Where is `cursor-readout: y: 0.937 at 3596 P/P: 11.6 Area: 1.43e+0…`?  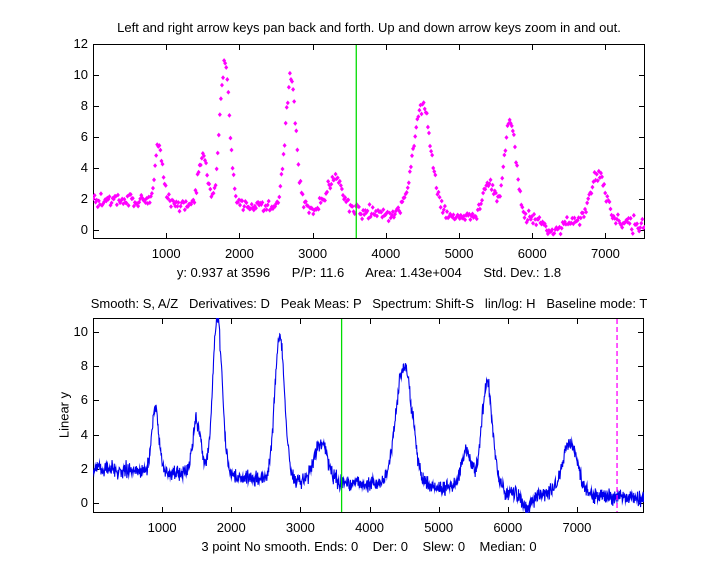 cursor-readout: y: 0.937 at 3596 P/P: 11.6 Area: 1.43e+0… is located at coordinates (369, 272).